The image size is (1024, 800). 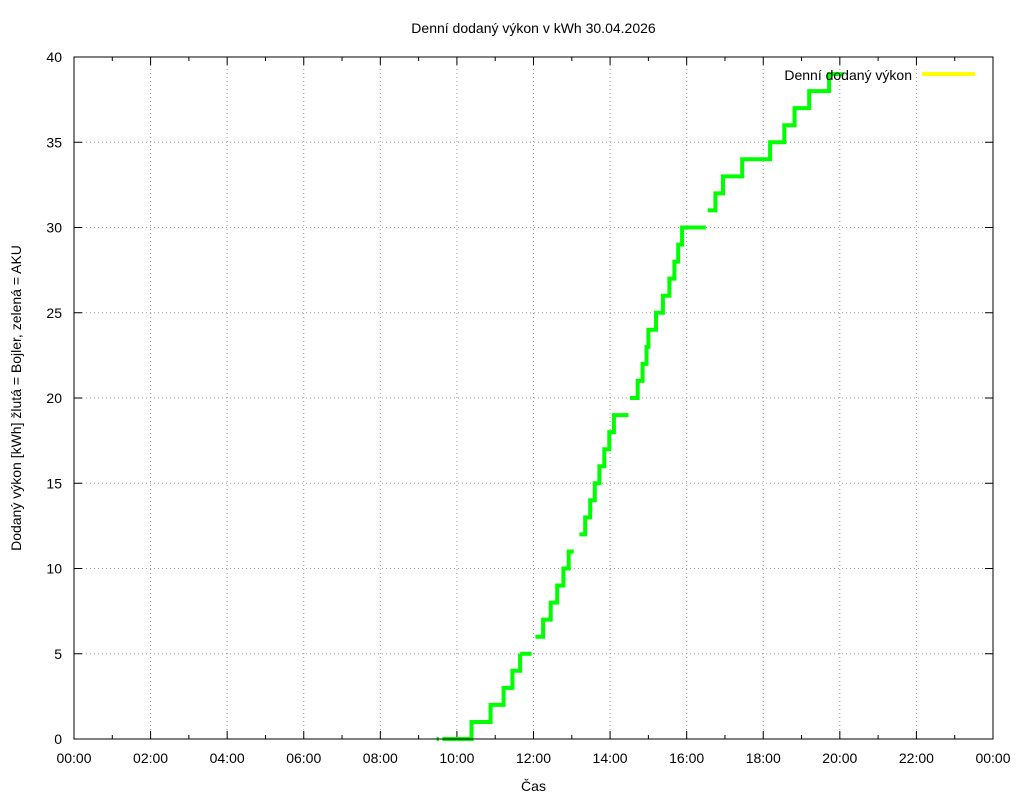 I want to click on x-tick-label: 02:00, so click(x=150, y=758).